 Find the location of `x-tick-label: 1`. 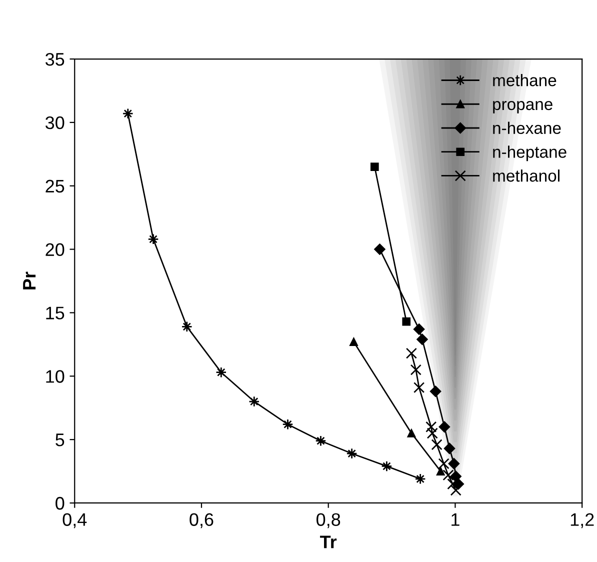

x-tick-label: 1 is located at coordinates (456, 519).